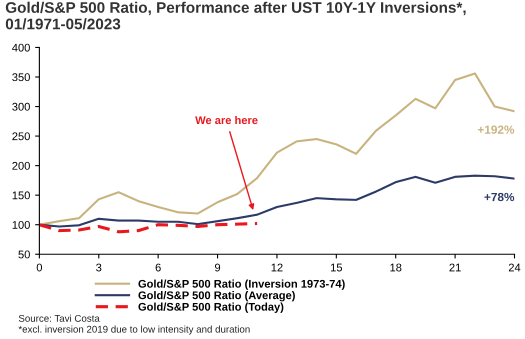 This screenshot has width=525, height=339. Describe the element at coordinates (236, 16) in the screenshot. I see `chart-title: Gold/S&P 500 Ratio, Performance after UST 10Y-1Y Inversions*, 01/1971-05/2023` at that location.